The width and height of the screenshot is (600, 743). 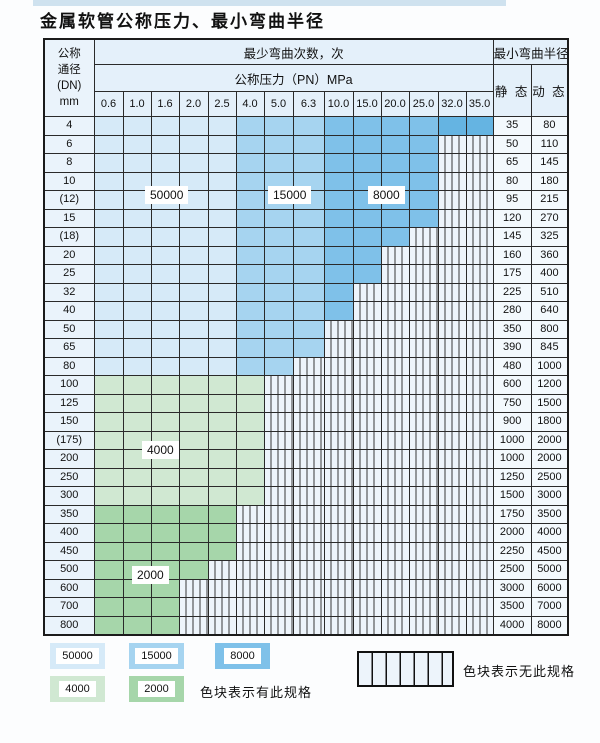 What do you see at coordinates (423, 104) in the screenshot?
I see `pressure-col-header: 25.0` at bounding box center [423, 104].